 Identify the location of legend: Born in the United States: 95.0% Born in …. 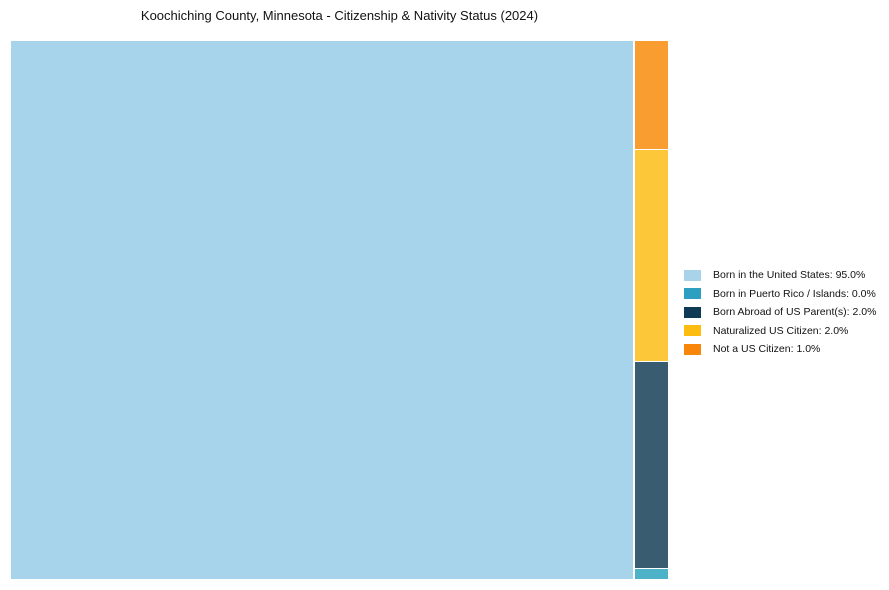
(780, 312).